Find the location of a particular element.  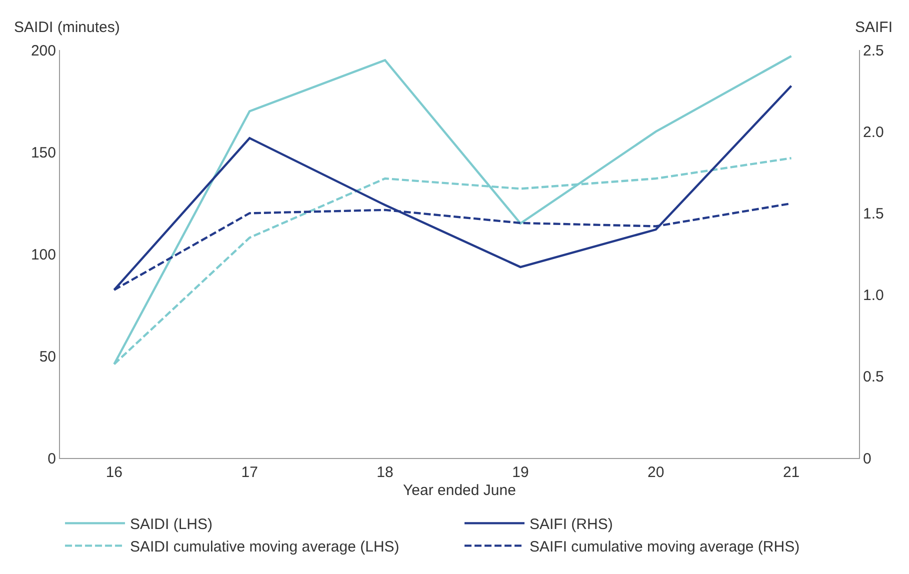

y2-tick-label: 2.0 is located at coordinates (873, 132).